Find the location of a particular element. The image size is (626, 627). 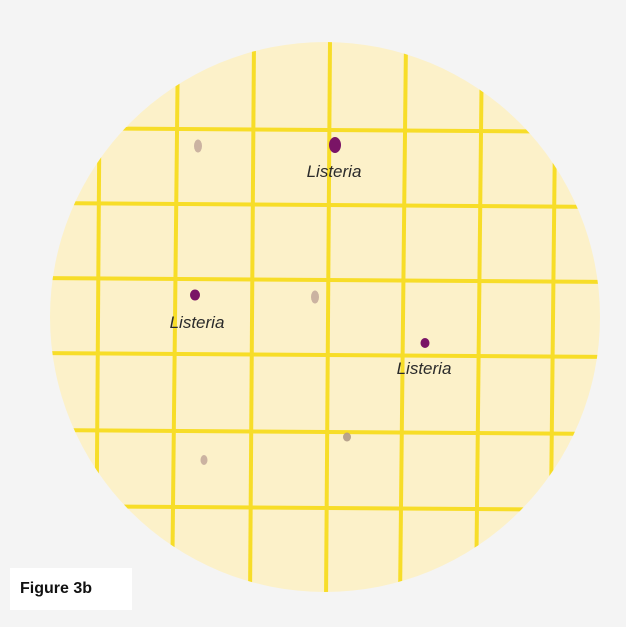

figure-caption: Figure 3b is located at coordinates (56, 588).